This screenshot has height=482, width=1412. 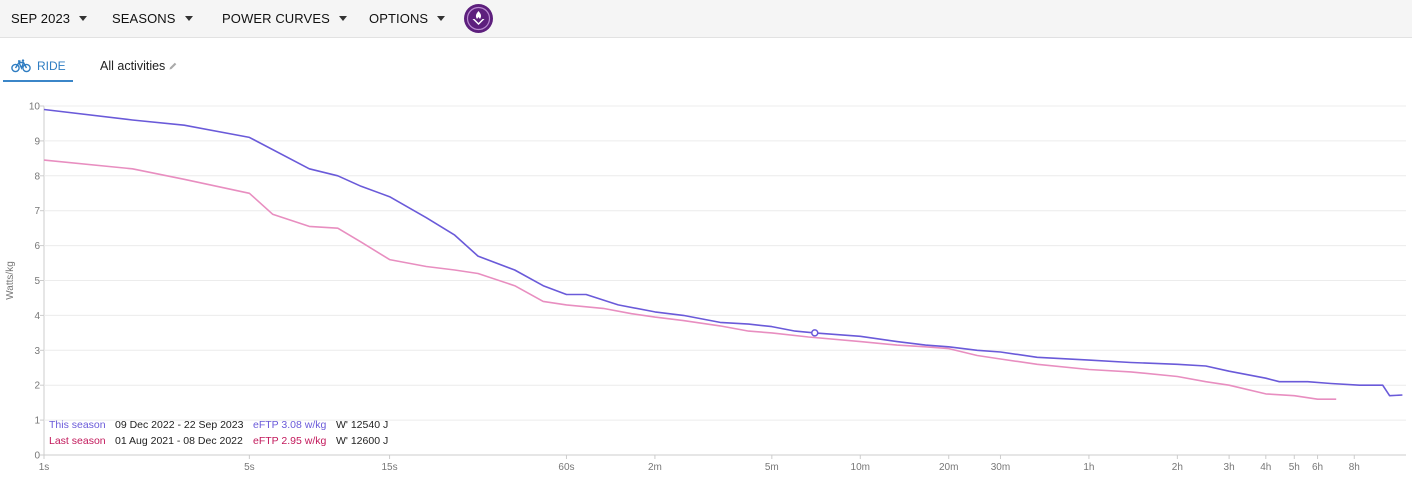 I want to click on y-tick-label: 4, so click(x=37, y=316).